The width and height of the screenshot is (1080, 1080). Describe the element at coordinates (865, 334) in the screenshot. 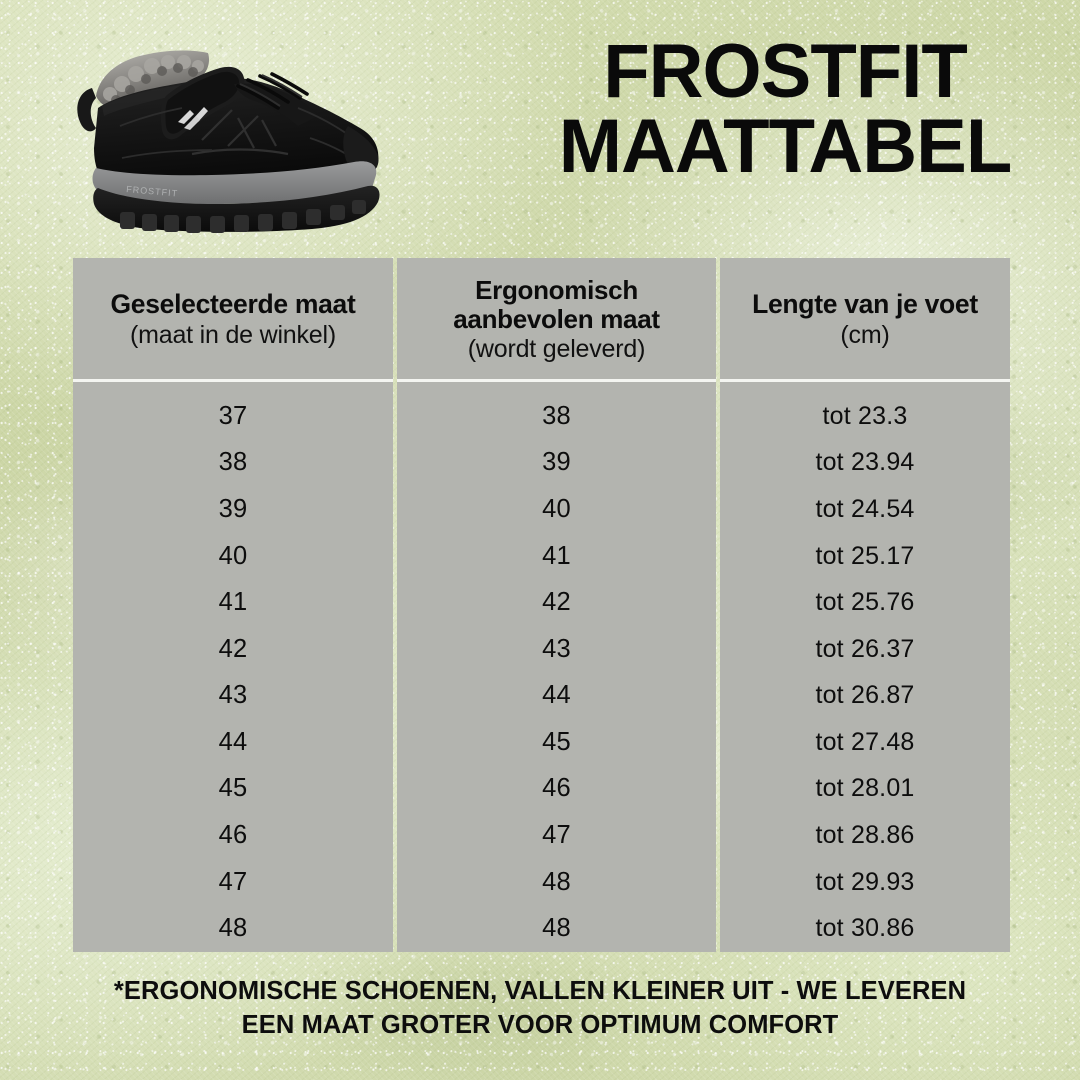

I see `column-header-subtitle: (cm)` at that location.